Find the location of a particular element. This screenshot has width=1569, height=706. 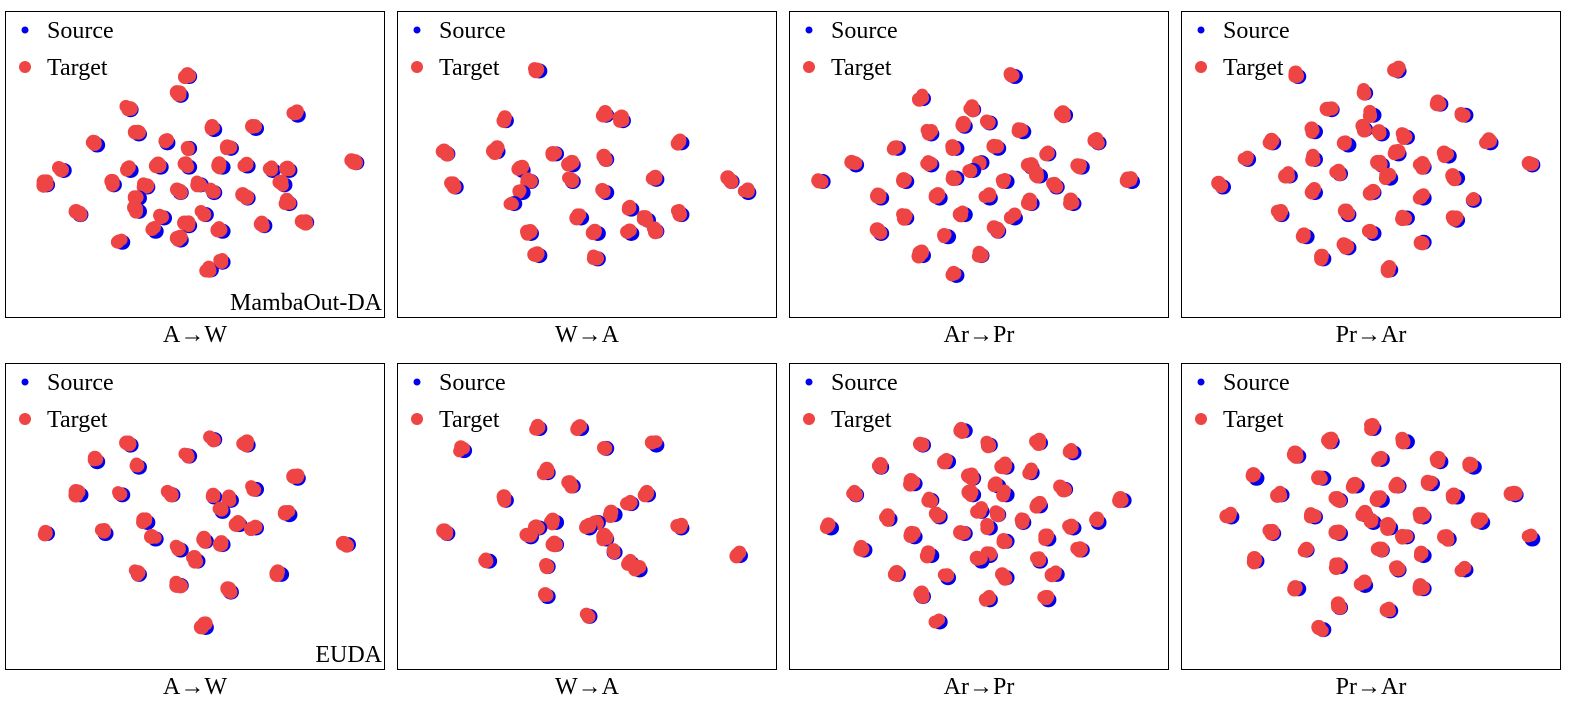

tsne-panel: Source Target W→A is located at coordinates (587, 534).